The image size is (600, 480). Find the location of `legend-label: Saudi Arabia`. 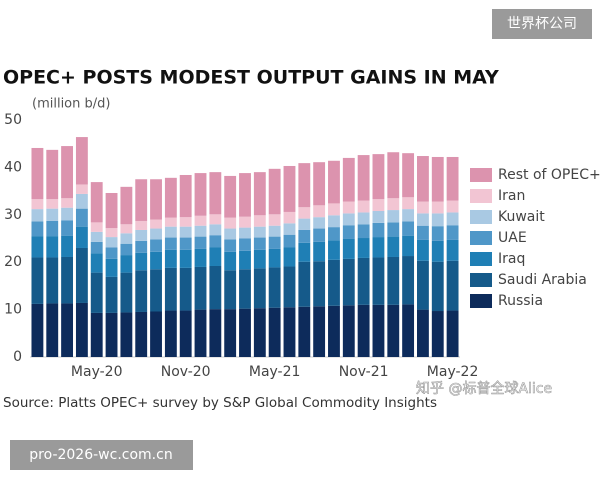

legend-label: Saudi Arabia is located at coordinates (542, 280).